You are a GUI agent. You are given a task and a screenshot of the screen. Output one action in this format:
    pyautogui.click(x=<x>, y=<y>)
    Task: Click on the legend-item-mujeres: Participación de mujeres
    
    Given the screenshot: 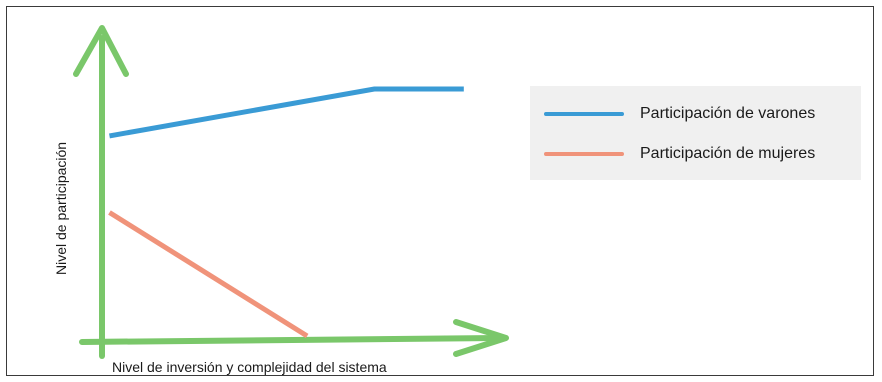 What is the action you would take?
    pyautogui.click(x=679, y=154)
    